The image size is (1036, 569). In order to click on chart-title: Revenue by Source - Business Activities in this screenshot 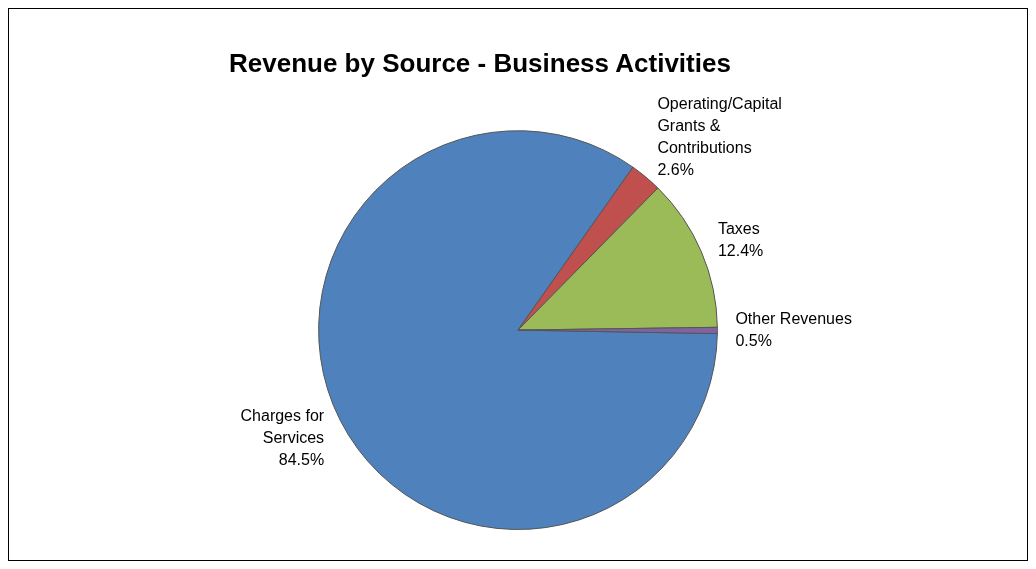, I will do `click(480, 62)`.